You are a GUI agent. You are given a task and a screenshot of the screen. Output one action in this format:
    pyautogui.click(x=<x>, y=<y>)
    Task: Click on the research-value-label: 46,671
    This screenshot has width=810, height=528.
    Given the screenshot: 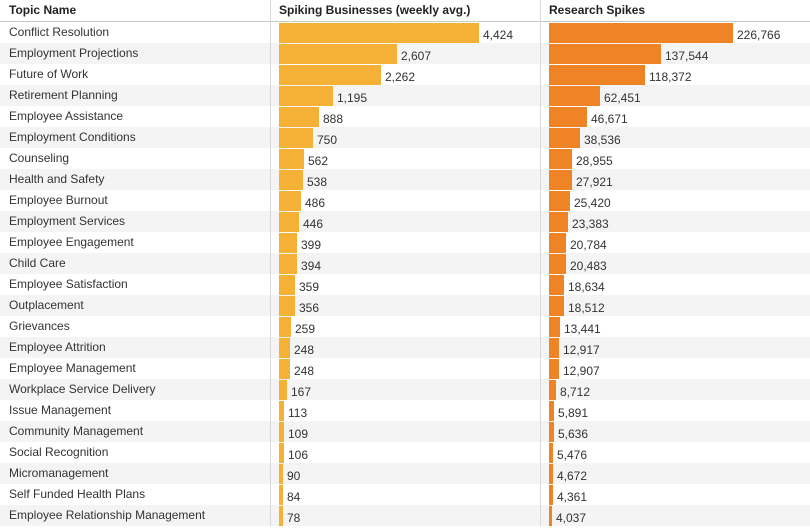 What is the action you would take?
    pyautogui.click(x=609, y=119)
    